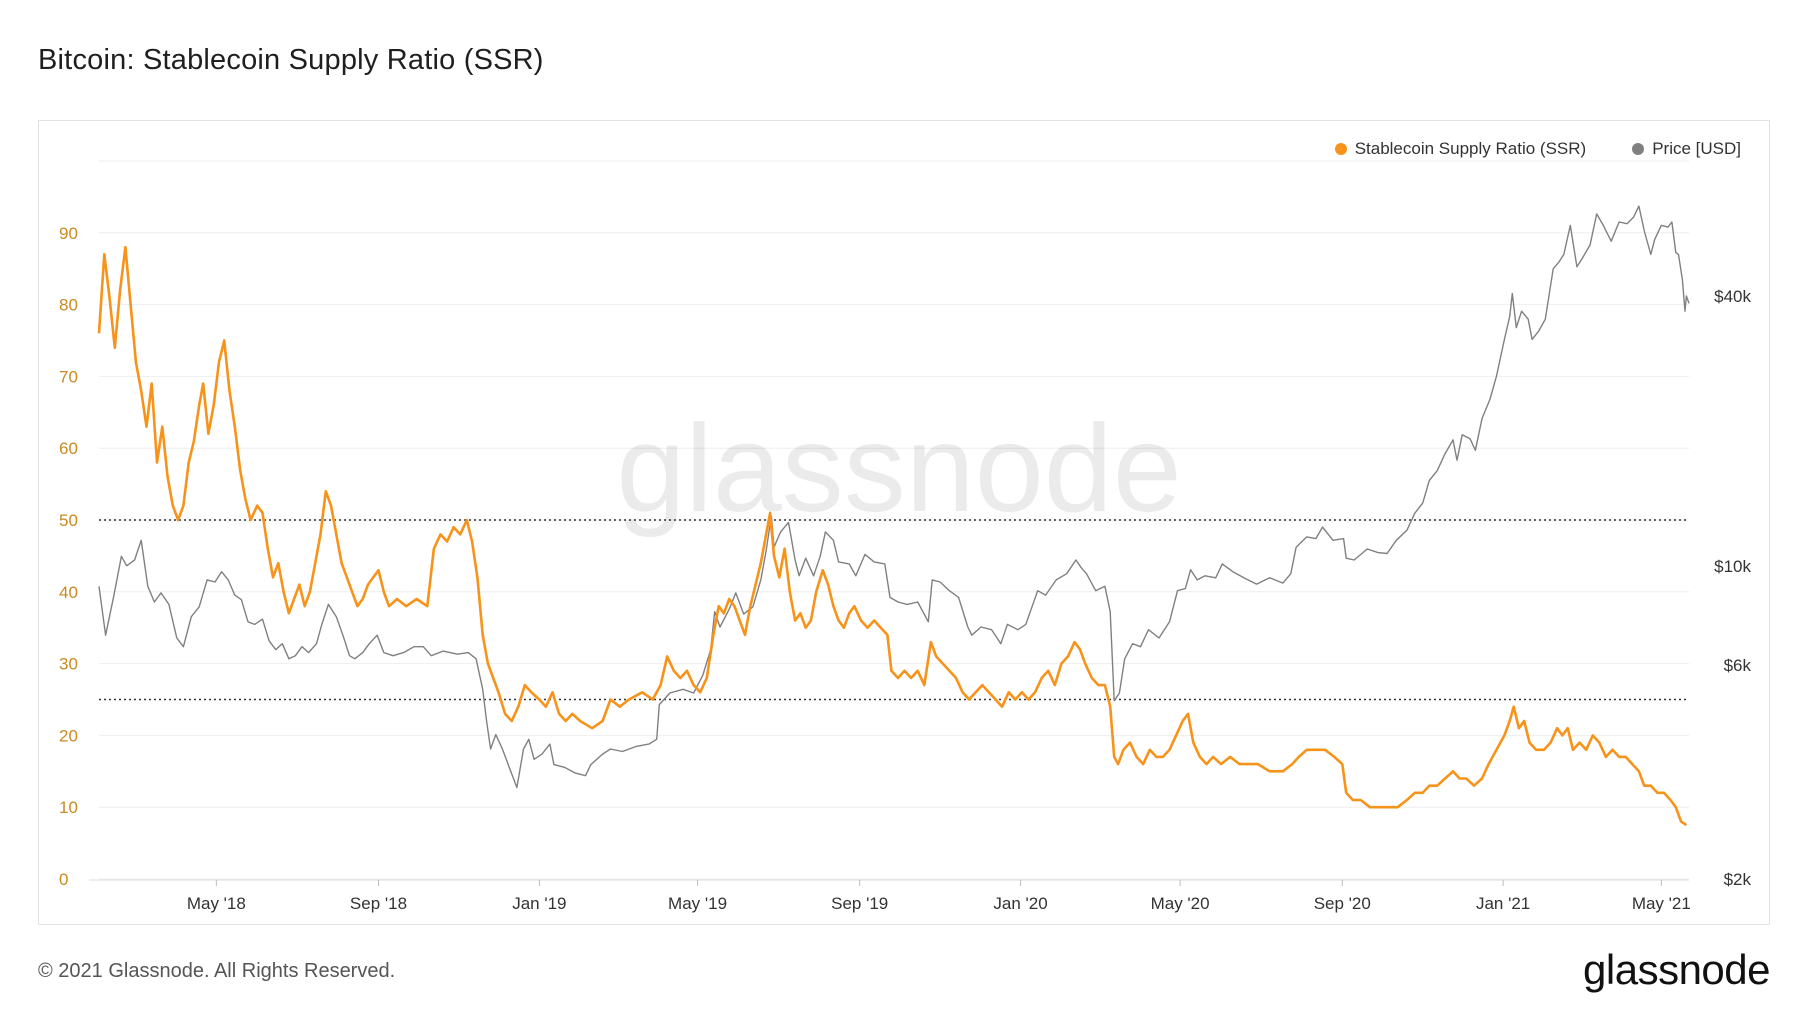  I want to click on left-tick-label: 20, so click(68, 735).